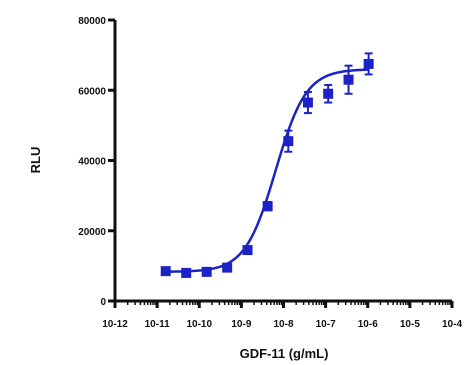  Describe the element at coordinates (92, 232) in the screenshot. I see `y-tick-label: 20000` at that location.